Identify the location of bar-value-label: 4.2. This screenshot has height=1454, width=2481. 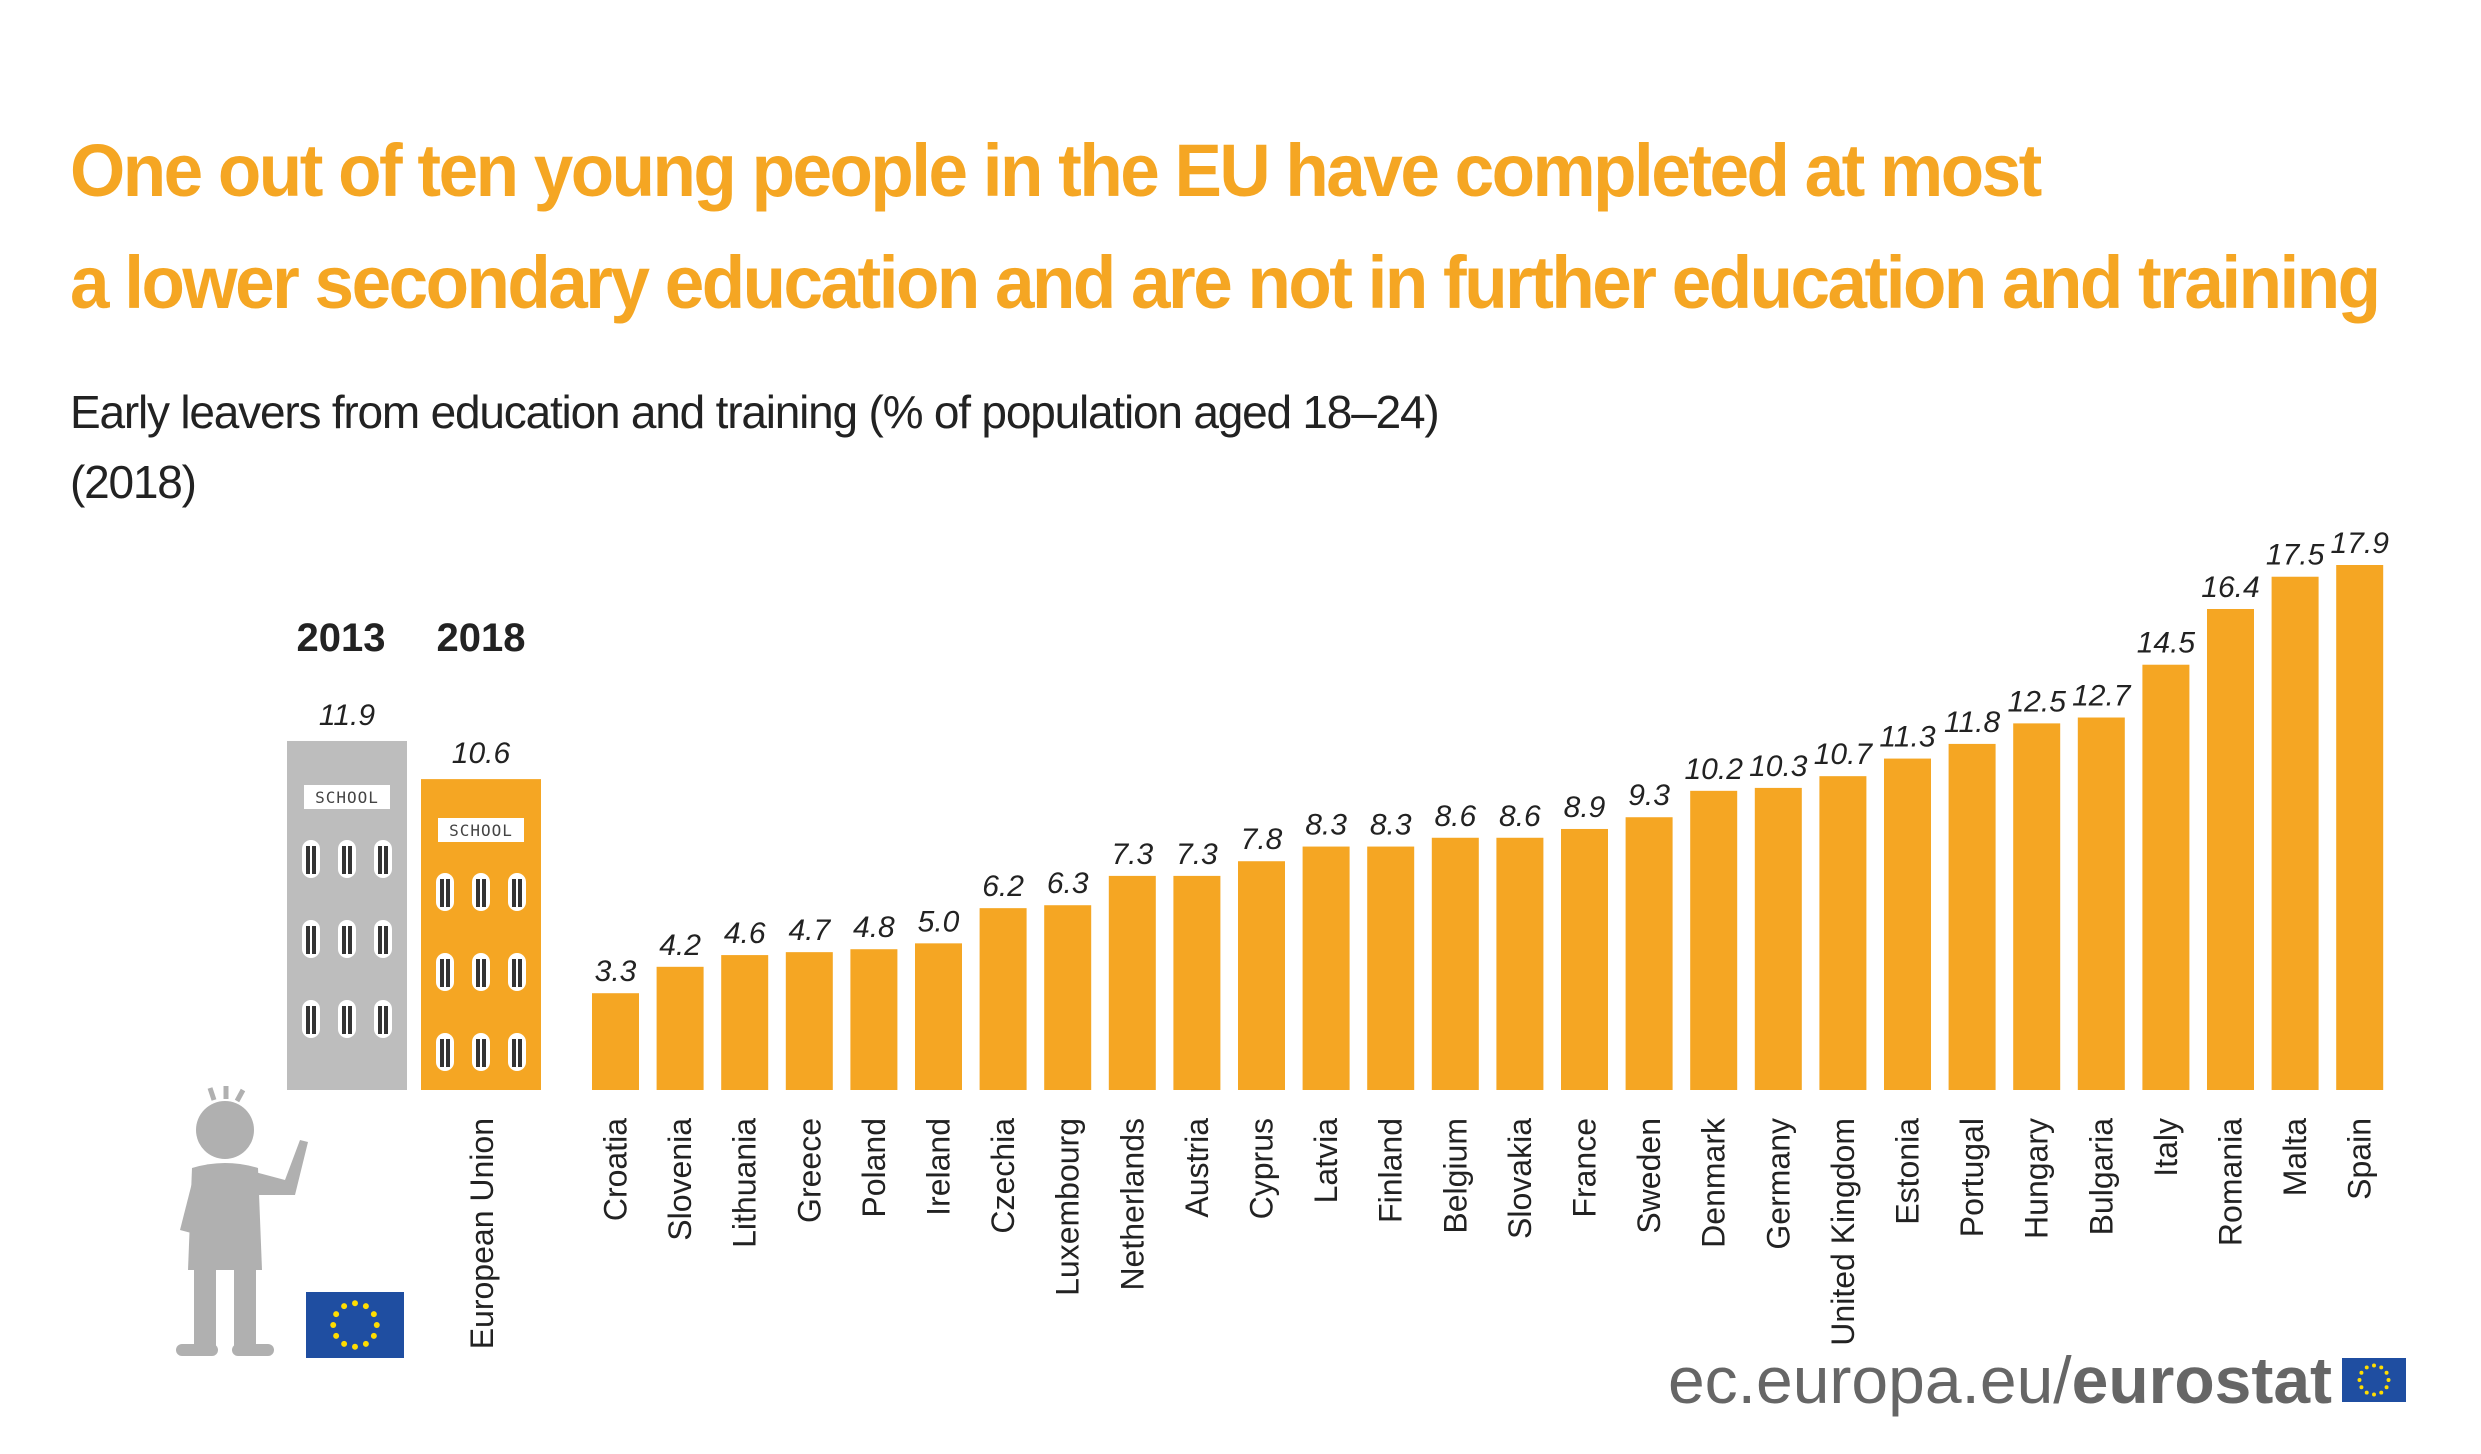
(680, 945).